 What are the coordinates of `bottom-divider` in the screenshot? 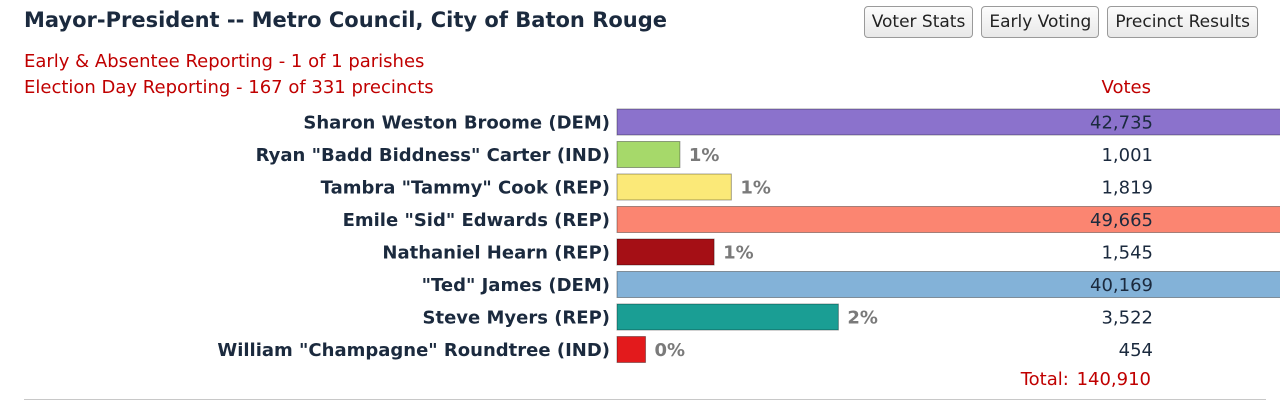 It's located at (645, 399).